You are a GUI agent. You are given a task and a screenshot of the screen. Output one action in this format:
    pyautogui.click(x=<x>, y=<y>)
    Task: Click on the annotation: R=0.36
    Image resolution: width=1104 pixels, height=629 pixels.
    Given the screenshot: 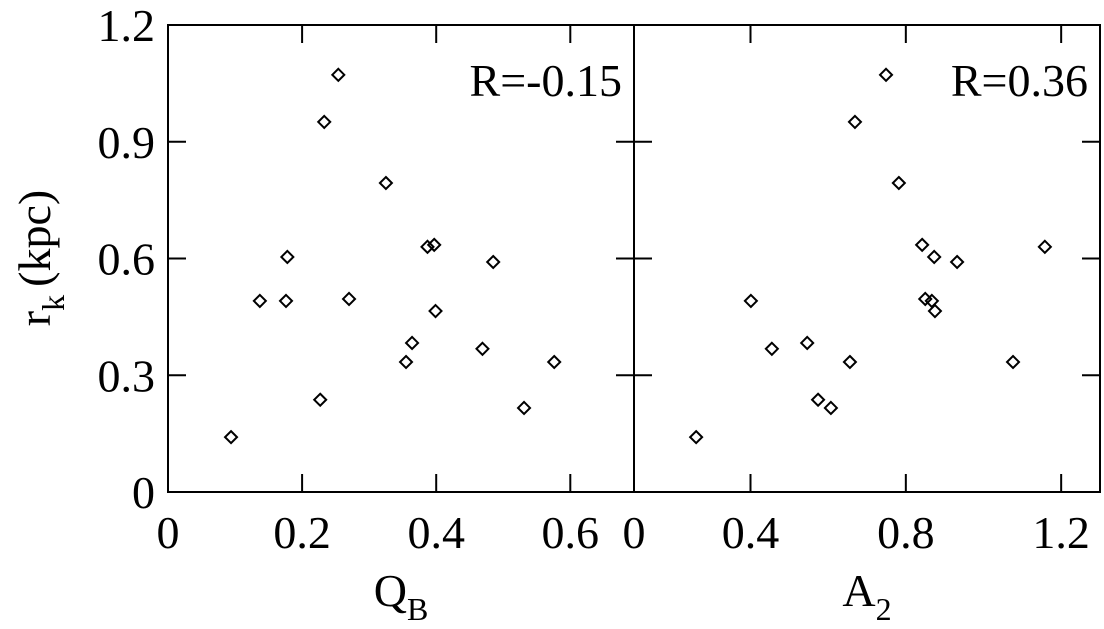 What is the action you would take?
    pyautogui.click(x=1019, y=80)
    